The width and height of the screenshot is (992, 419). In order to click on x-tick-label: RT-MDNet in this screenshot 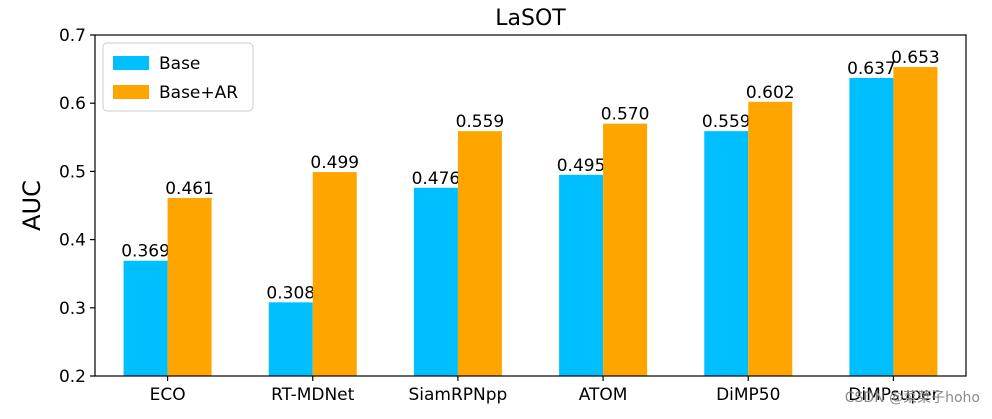, I will do `click(312, 395)`.